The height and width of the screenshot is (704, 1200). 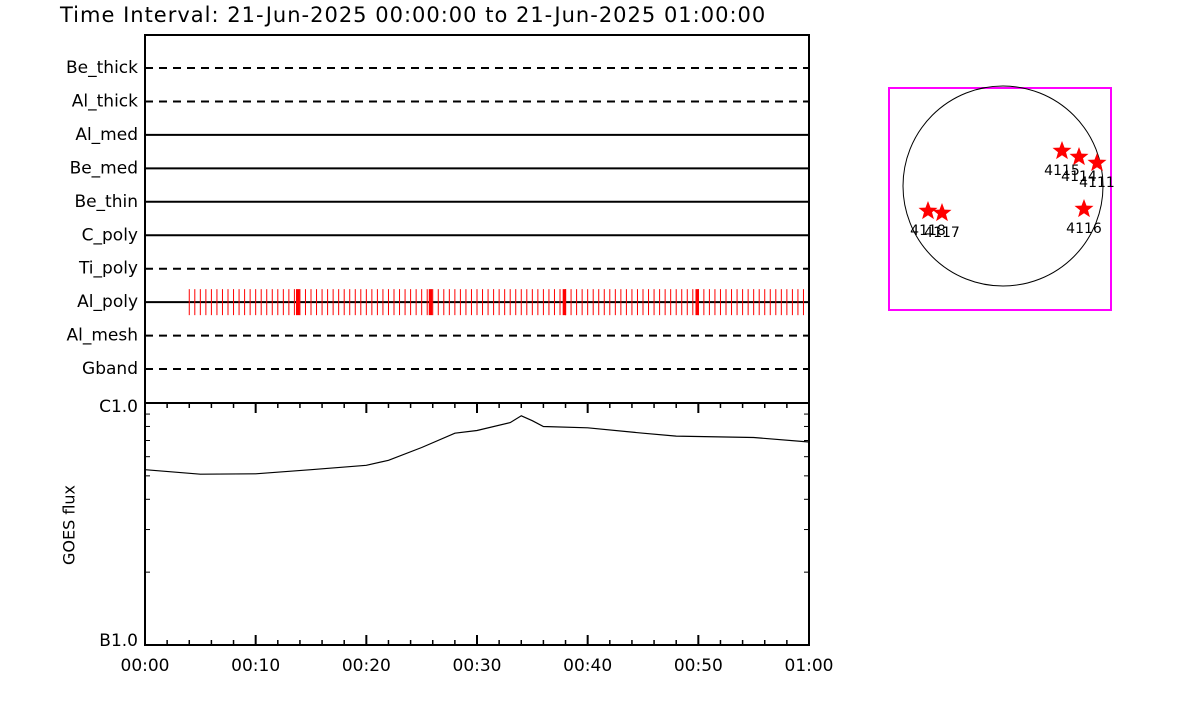 I want to click on x-tick-label: 00:20, so click(x=366, y=666).